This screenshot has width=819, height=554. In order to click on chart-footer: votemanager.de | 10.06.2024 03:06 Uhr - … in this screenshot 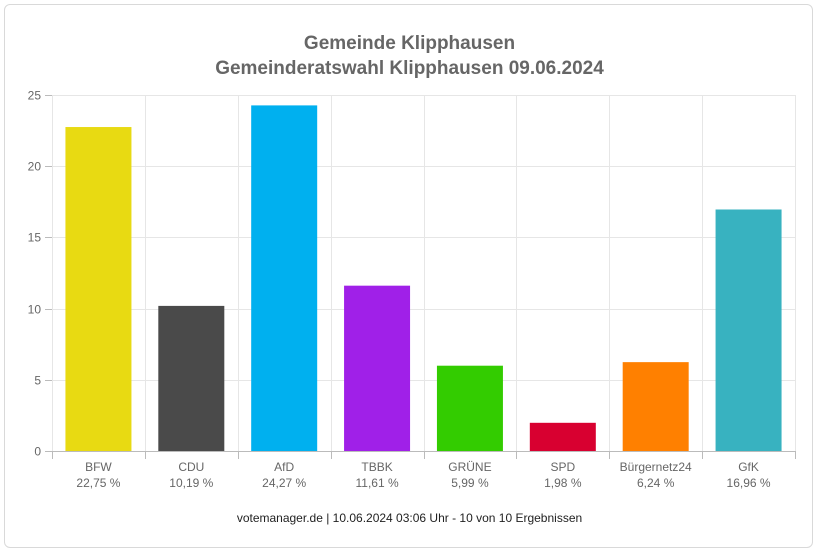, I will do `click(409, 518)`.